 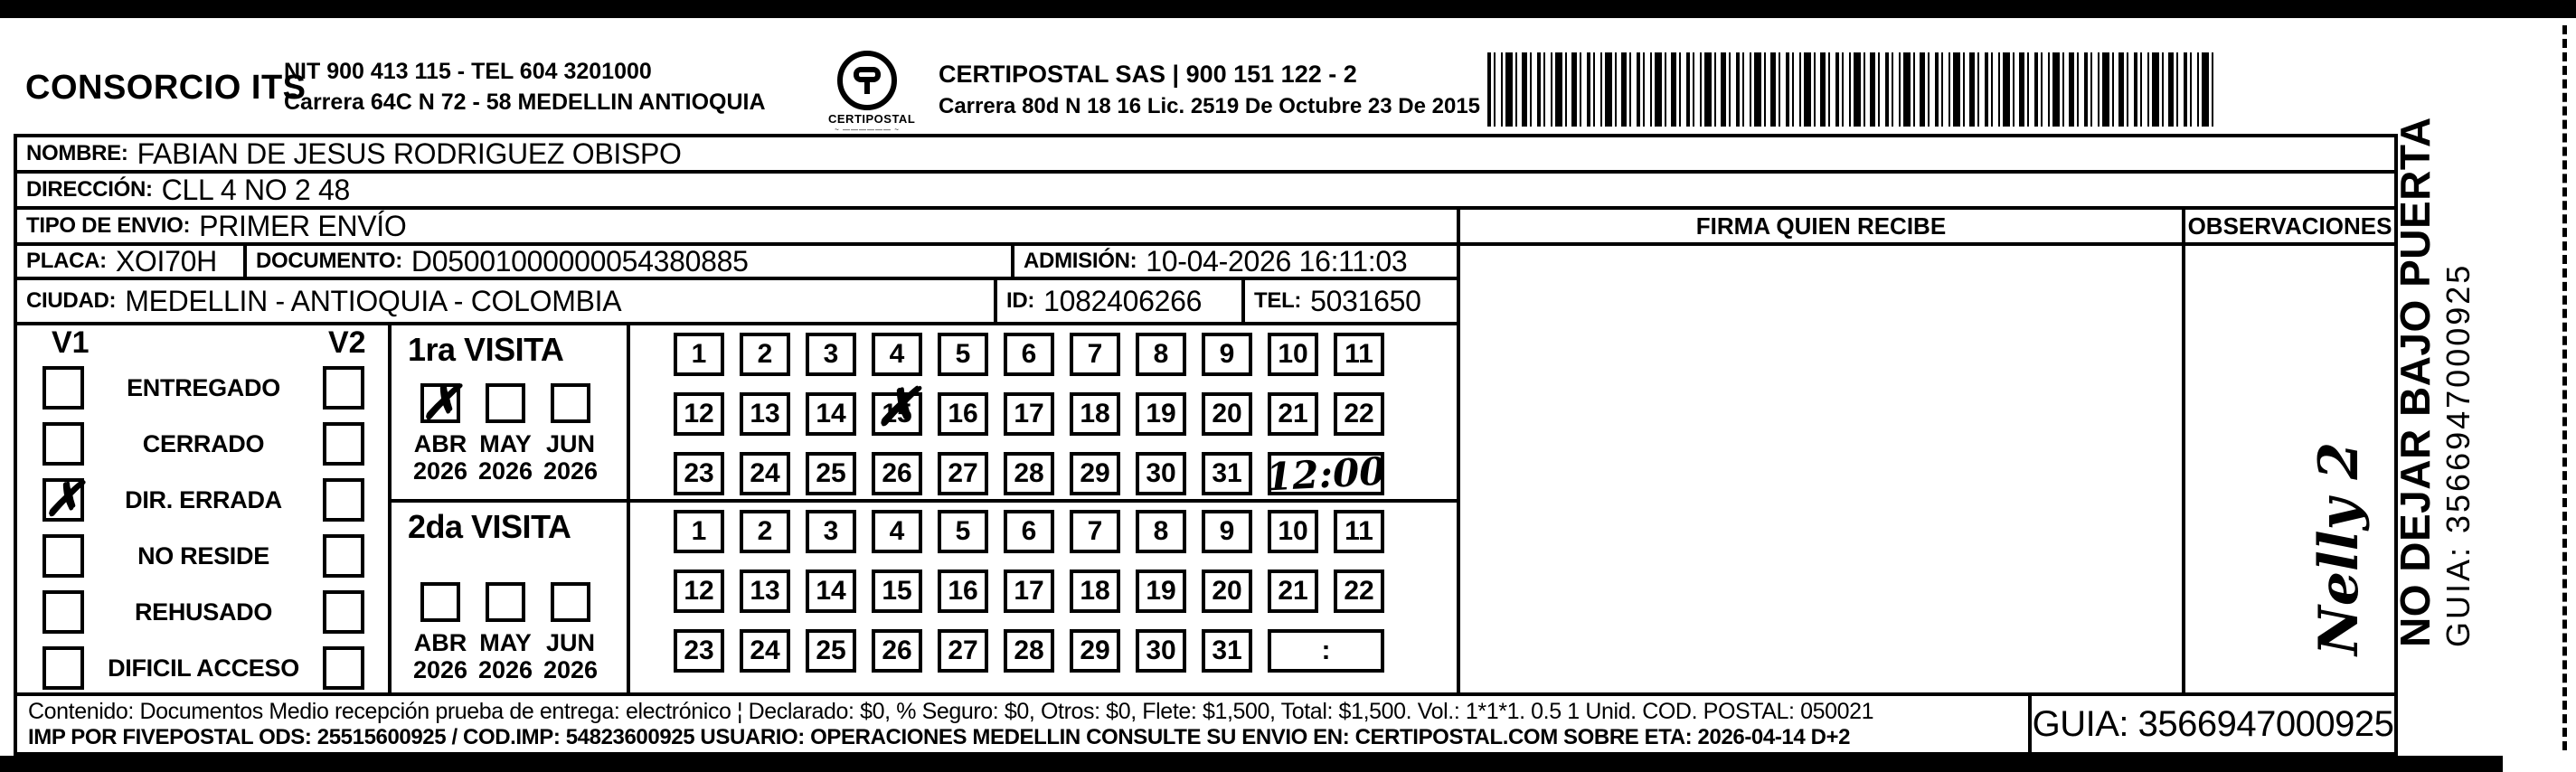 What do you see at coordinates (2290, 469) in the screenshot?
I see `observaciones-area` at bounding box center [2290, 469].